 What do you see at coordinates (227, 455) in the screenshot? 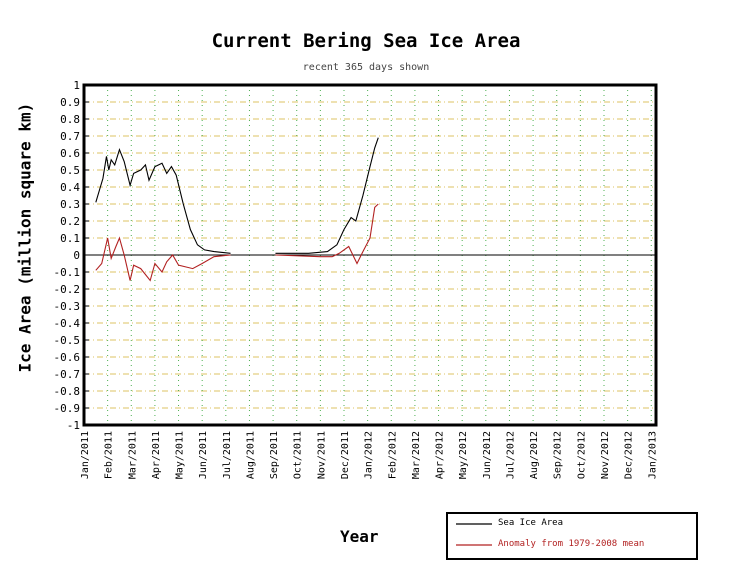
I see `x-tick-label: Jul/2011` at bounding box center [227, 455].